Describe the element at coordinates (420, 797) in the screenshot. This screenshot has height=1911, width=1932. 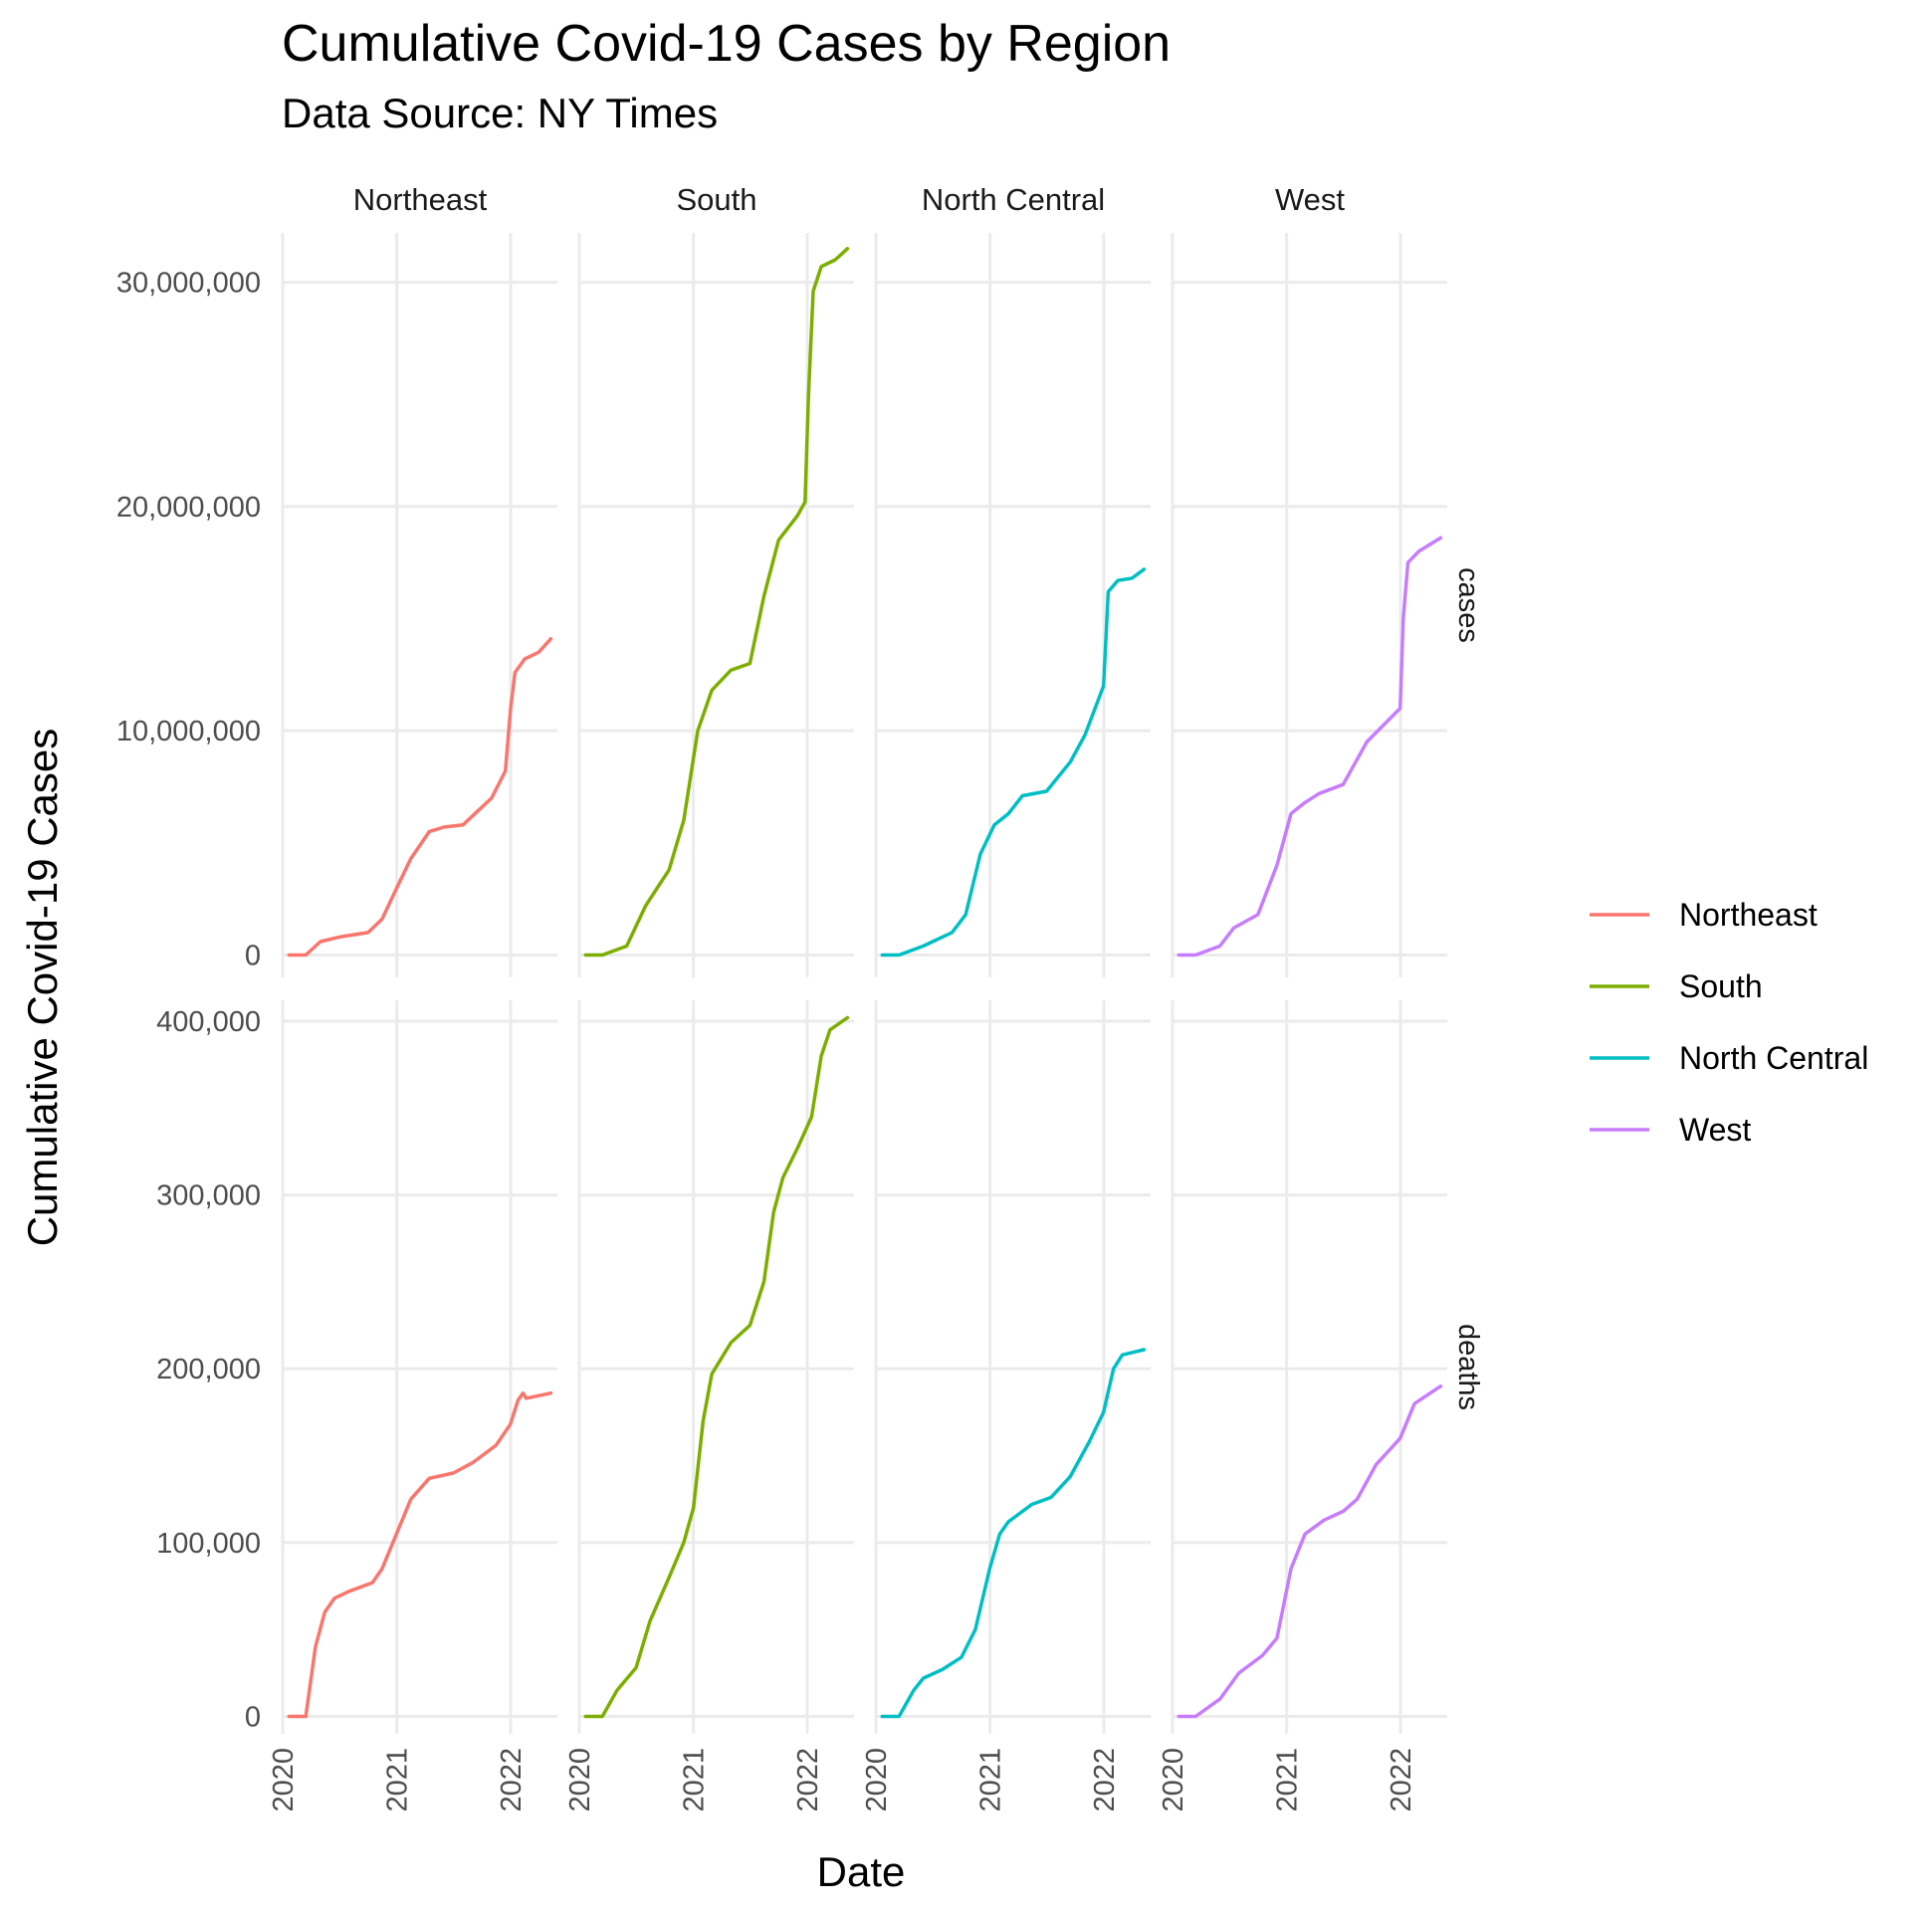
I see `series-line-northeast-cases` at that location.